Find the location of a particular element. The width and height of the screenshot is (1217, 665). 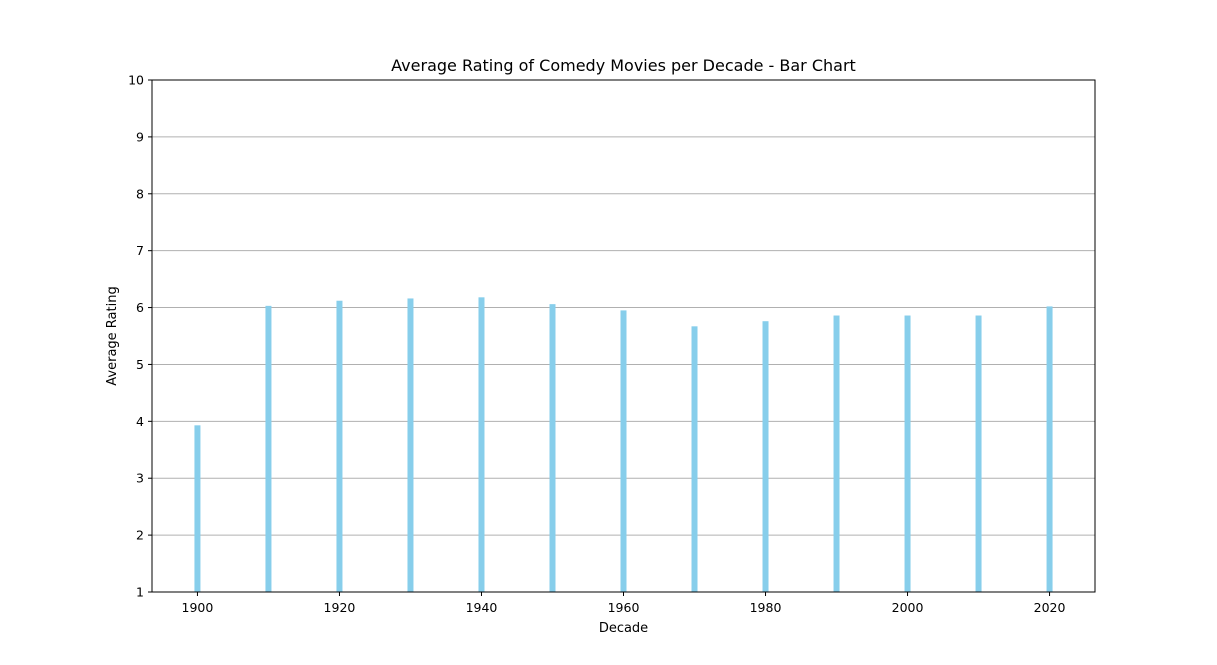

x-tick-label: 1900 is located at coordinates (198, 607).